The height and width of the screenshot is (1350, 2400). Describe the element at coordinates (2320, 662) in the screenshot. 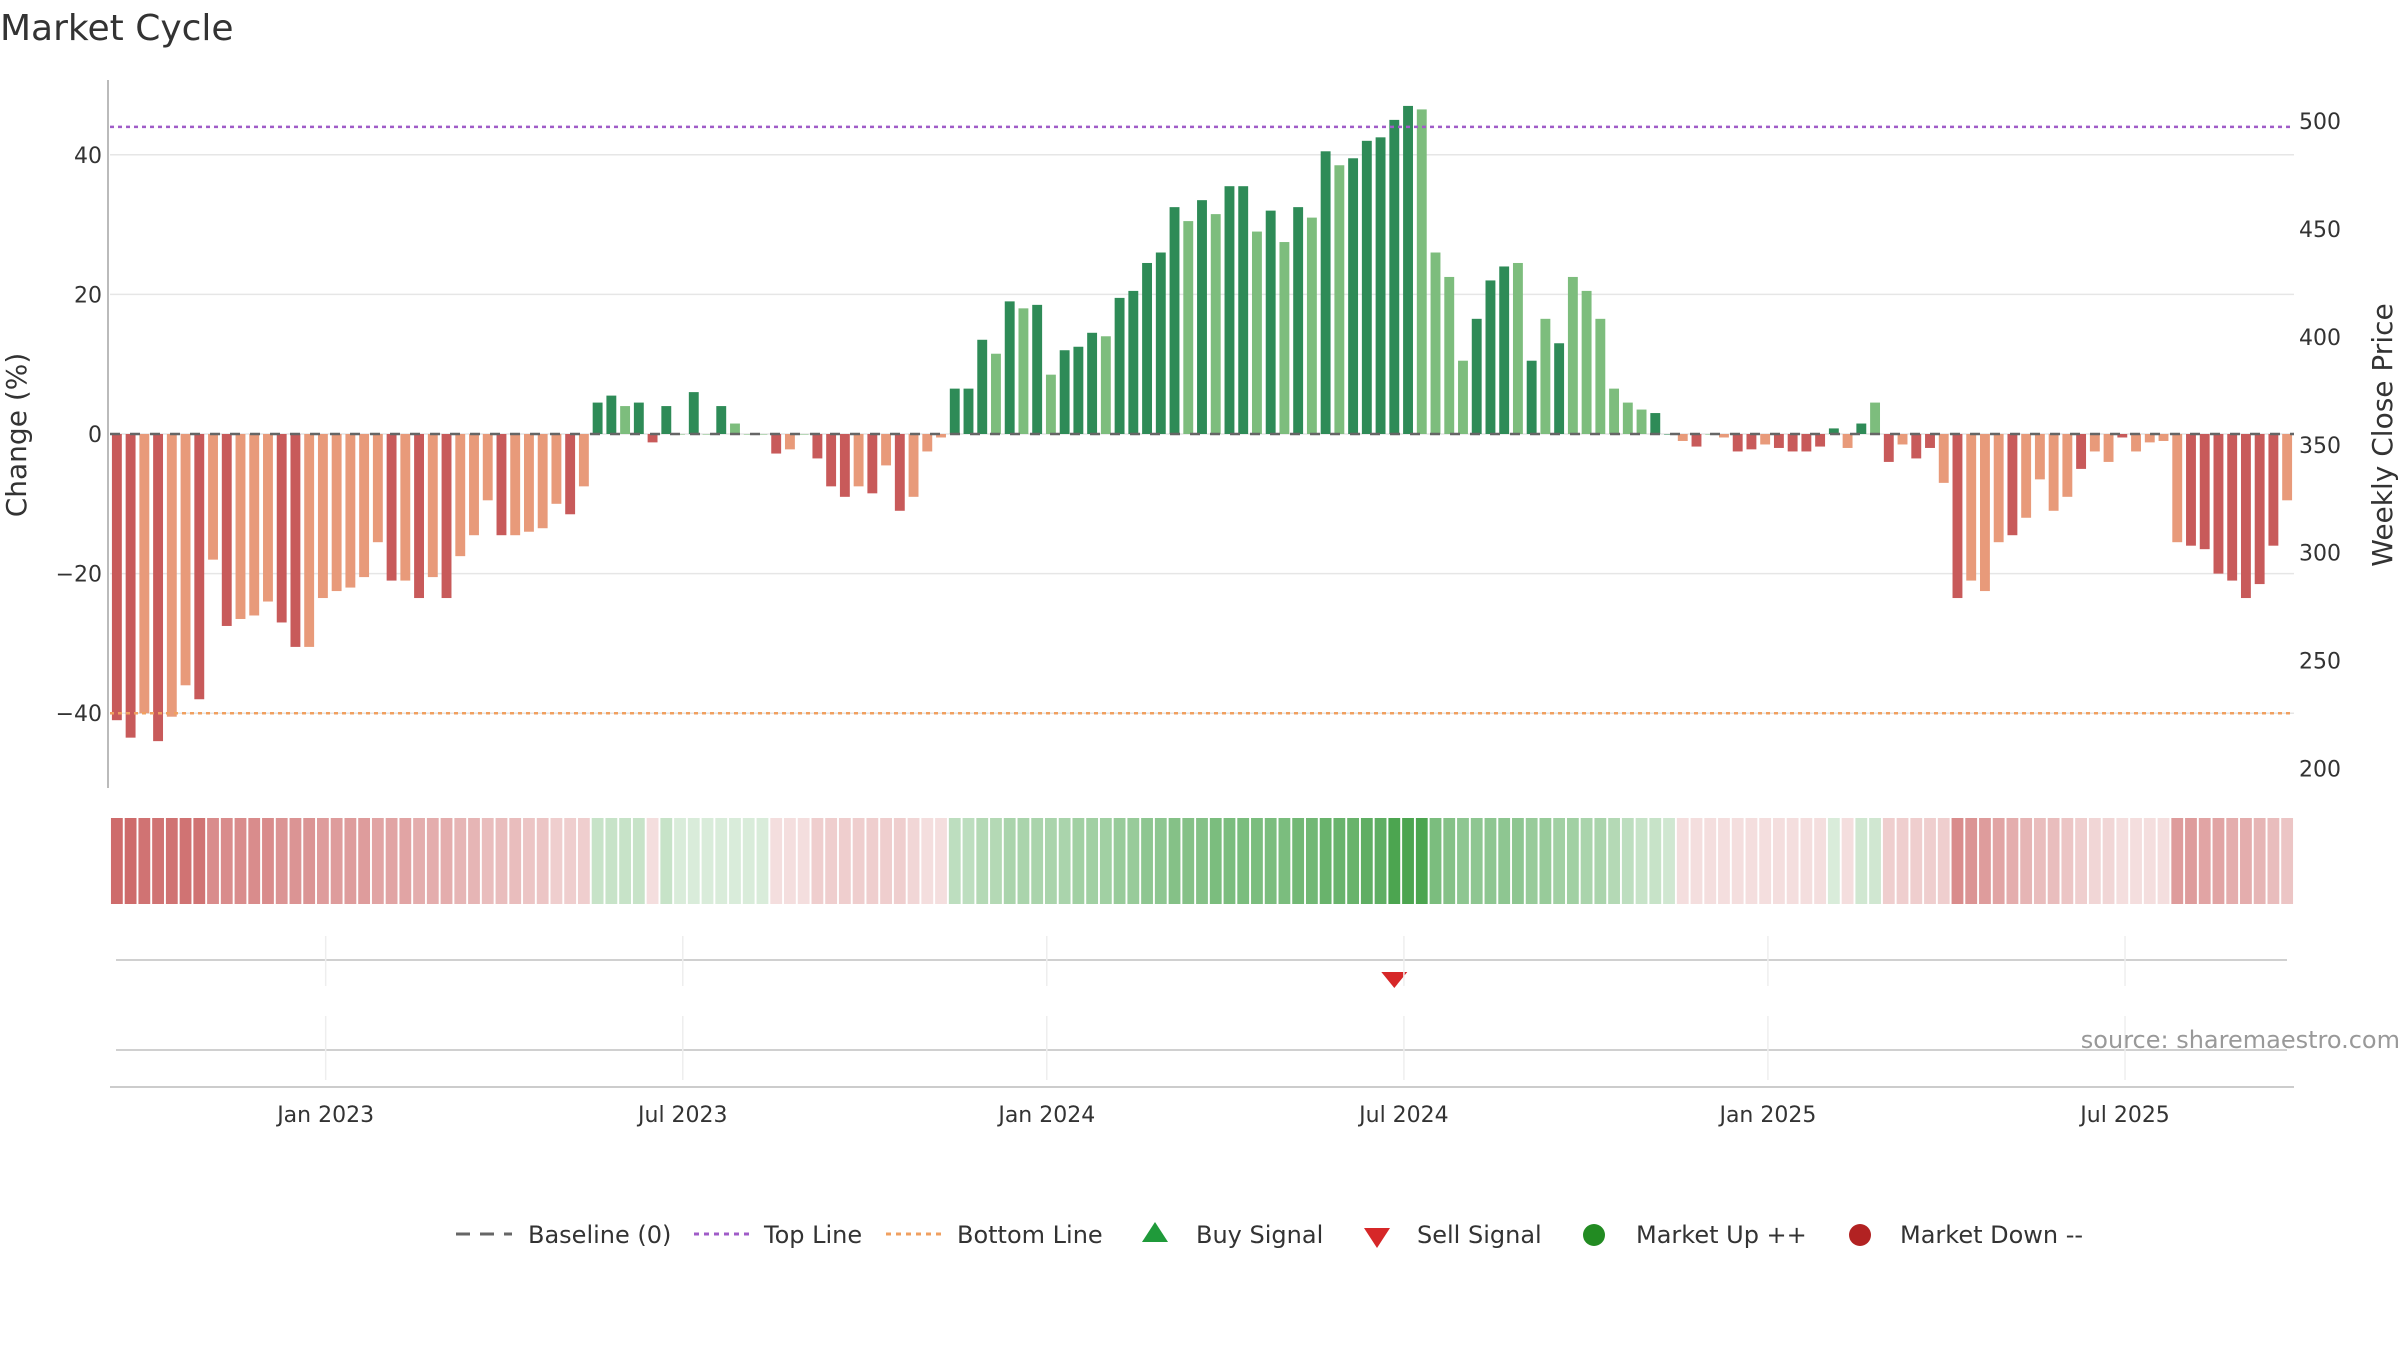

I see `y-right-tick-label: 250` at that location.